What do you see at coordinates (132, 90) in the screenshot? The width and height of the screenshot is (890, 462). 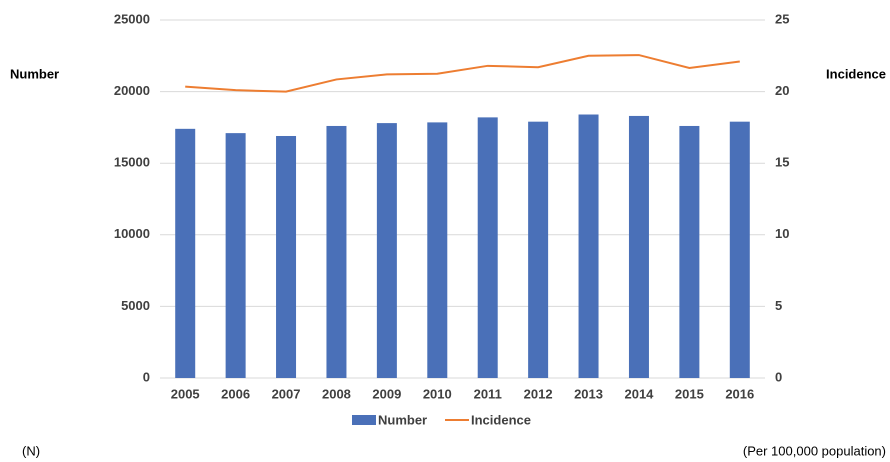 I see `y-tick-label: 20000` at bounding box center [132, 90].